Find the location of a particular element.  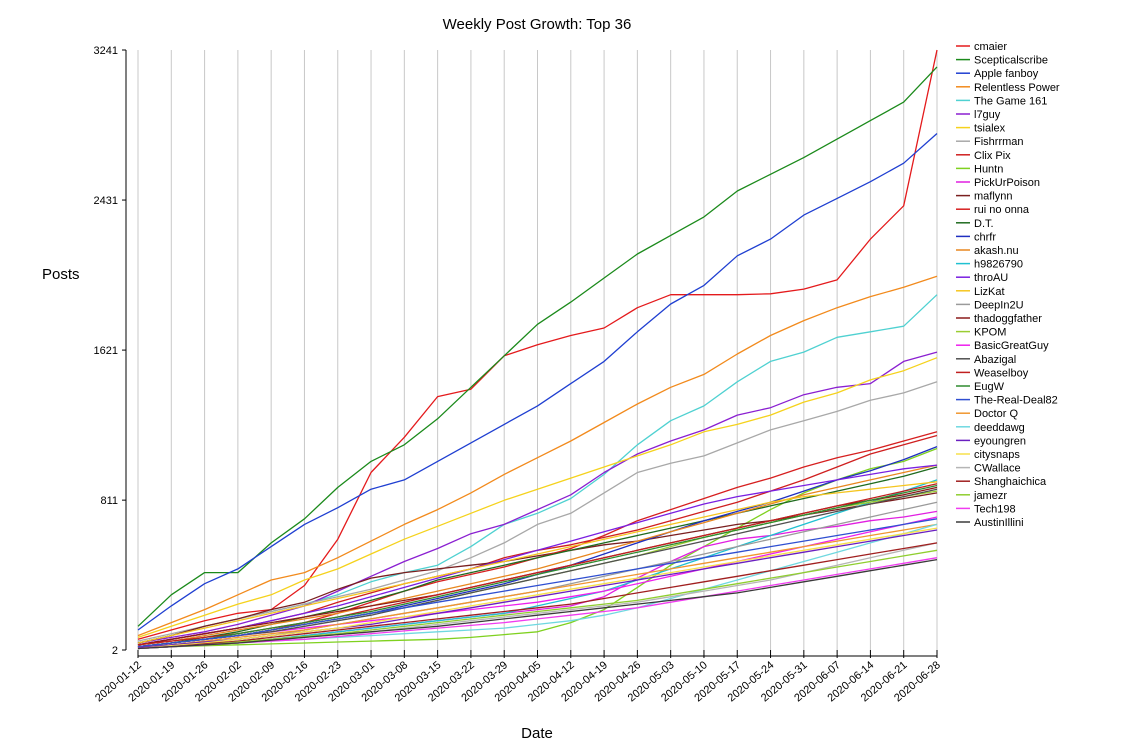

legend-label: tsialex is located at coordinates (990, 129).